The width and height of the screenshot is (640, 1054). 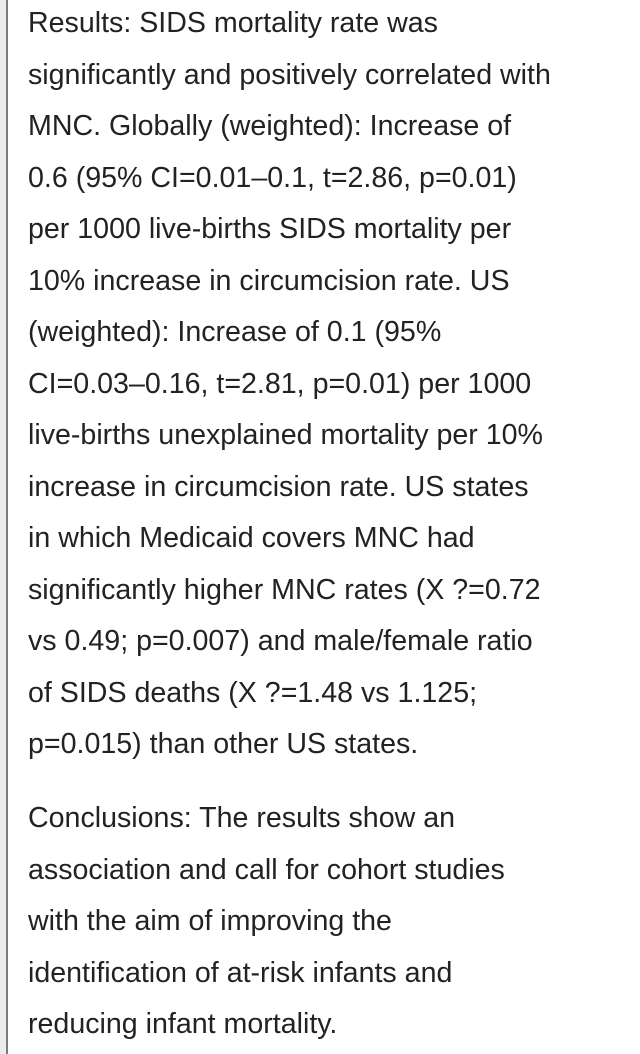 What do you see at coordinates (223, 744) in the screenshot?
I see `text-line: p=0.015) than other US states.` at bounding box center [223, 744].